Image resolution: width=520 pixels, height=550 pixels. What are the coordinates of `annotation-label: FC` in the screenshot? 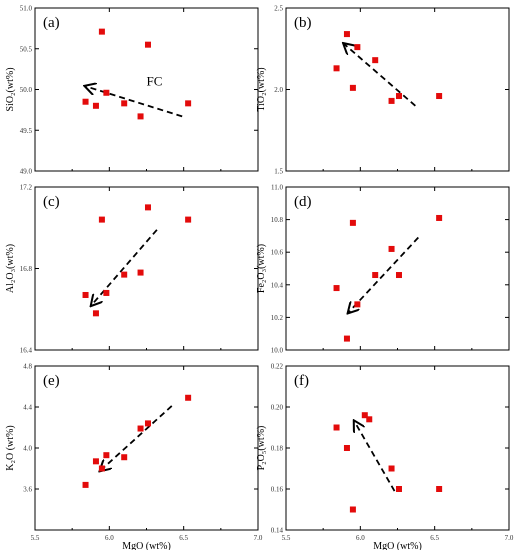 It's located at (155, 80).